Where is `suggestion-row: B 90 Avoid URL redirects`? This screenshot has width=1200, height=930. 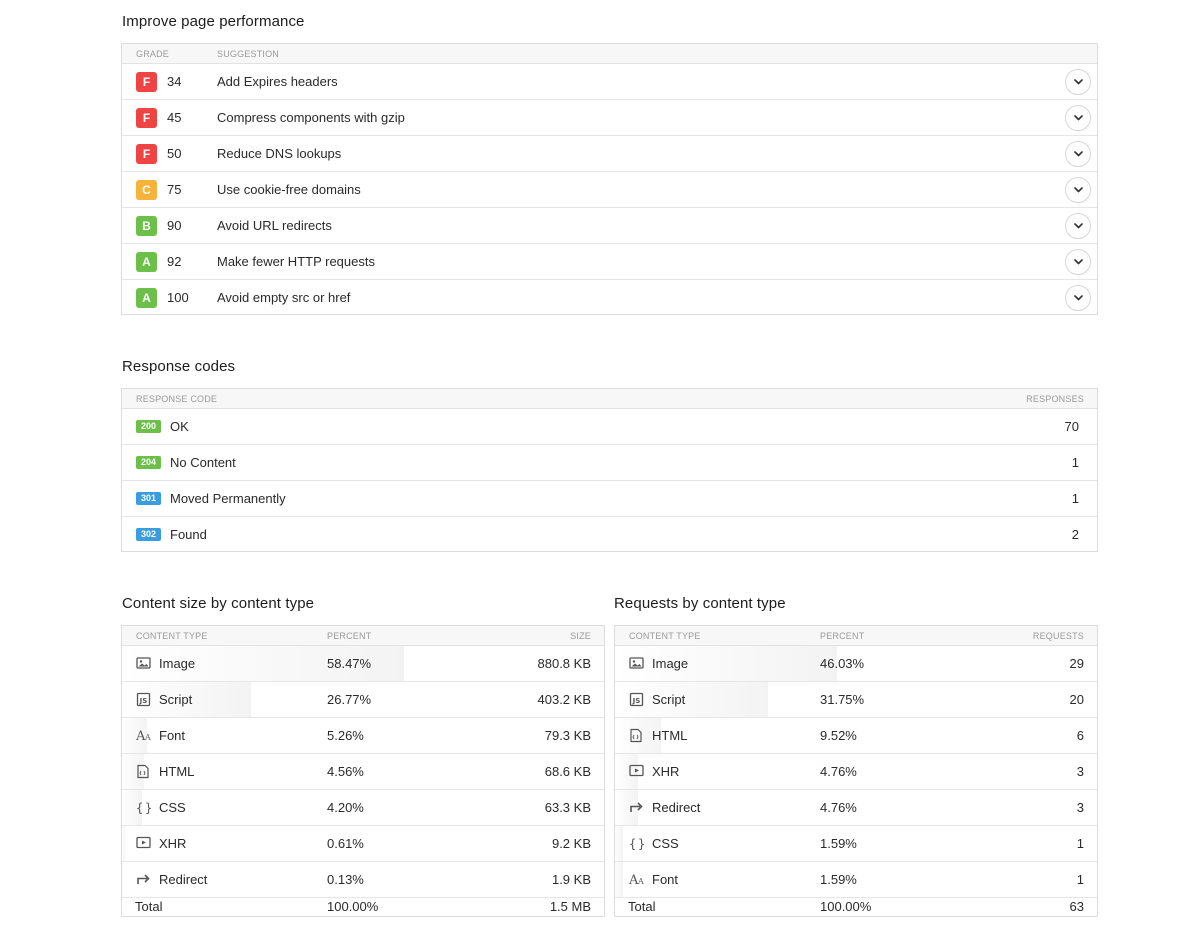 suggestion-row: B 90 Avoid URL redirects is located at coordinates (609, 226).